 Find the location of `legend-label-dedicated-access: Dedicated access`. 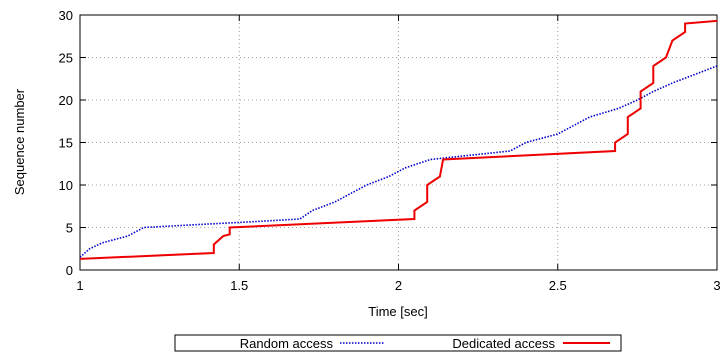

legend-label-dedicated-access: Dedicated access is located at coordinates (503, 343).